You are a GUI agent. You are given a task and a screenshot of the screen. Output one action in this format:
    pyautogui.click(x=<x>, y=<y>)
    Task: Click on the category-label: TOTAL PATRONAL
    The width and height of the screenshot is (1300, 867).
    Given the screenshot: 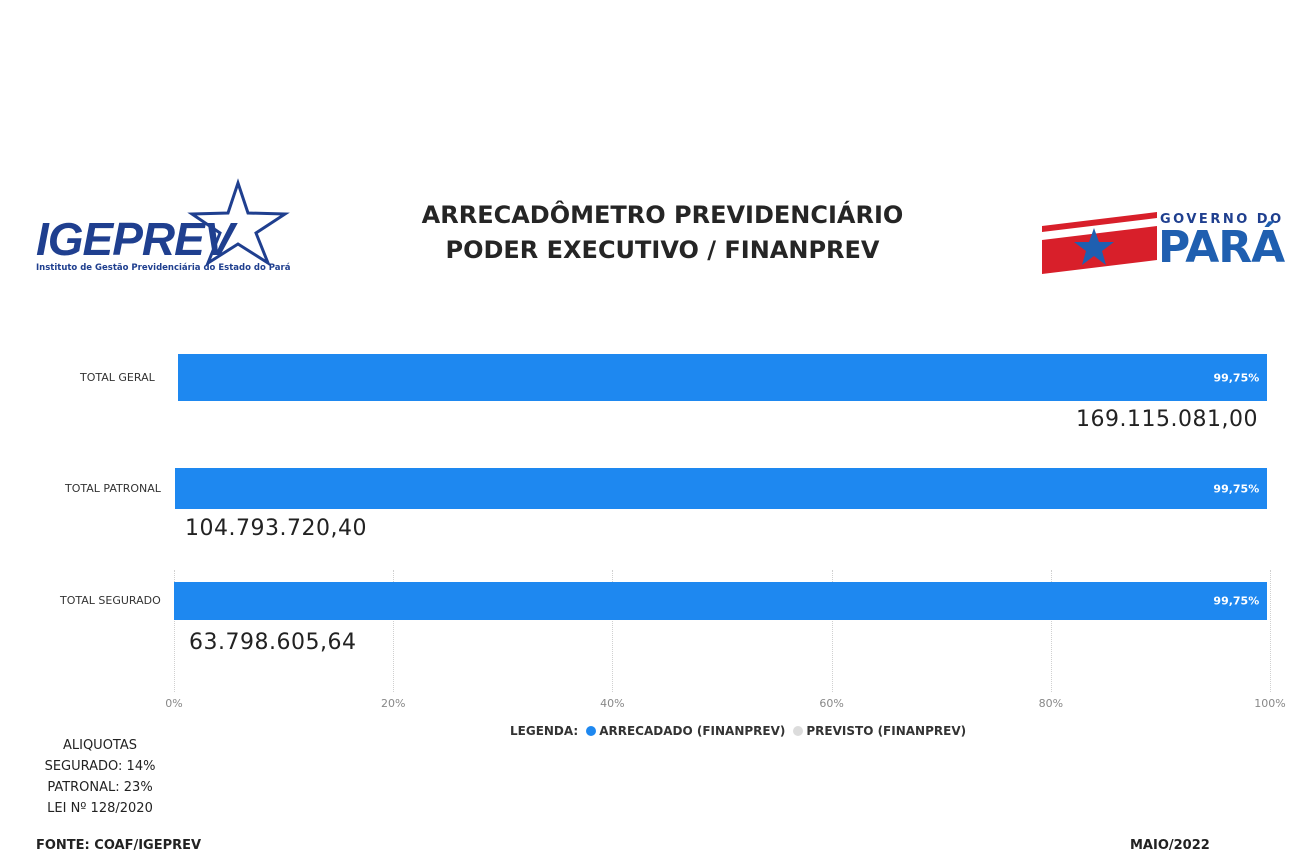 What is the action you would take?
    pyautogui.click(x=113, y=488)
    